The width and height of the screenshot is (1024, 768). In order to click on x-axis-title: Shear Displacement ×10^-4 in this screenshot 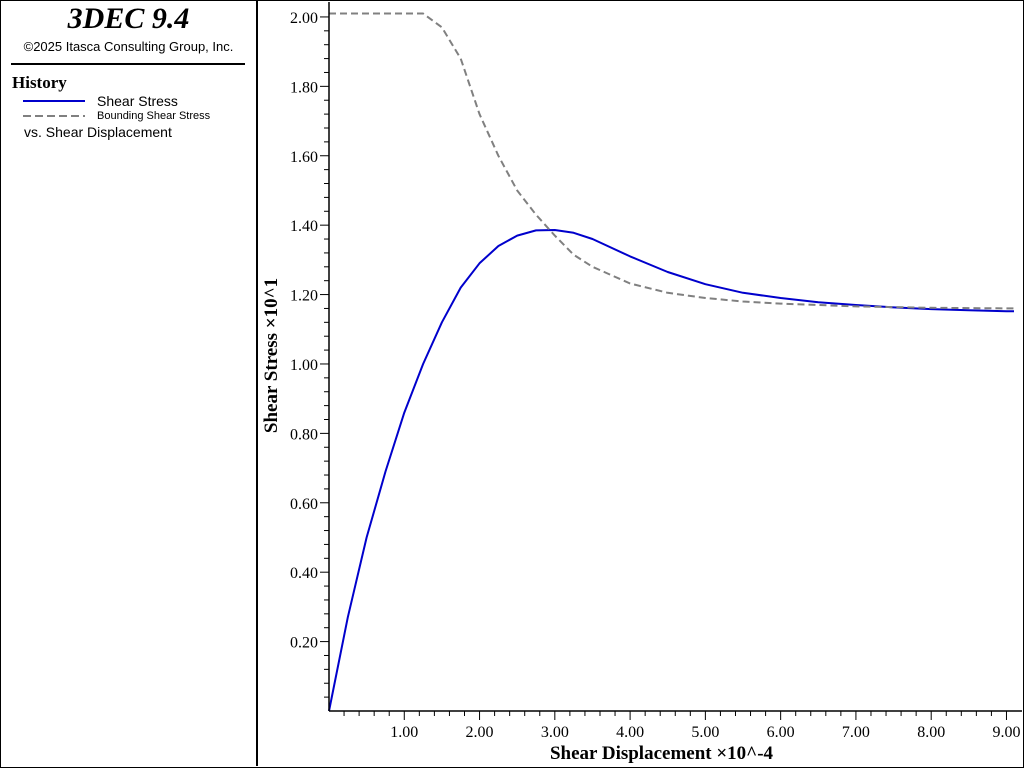, I will do `click(662, 753)`.